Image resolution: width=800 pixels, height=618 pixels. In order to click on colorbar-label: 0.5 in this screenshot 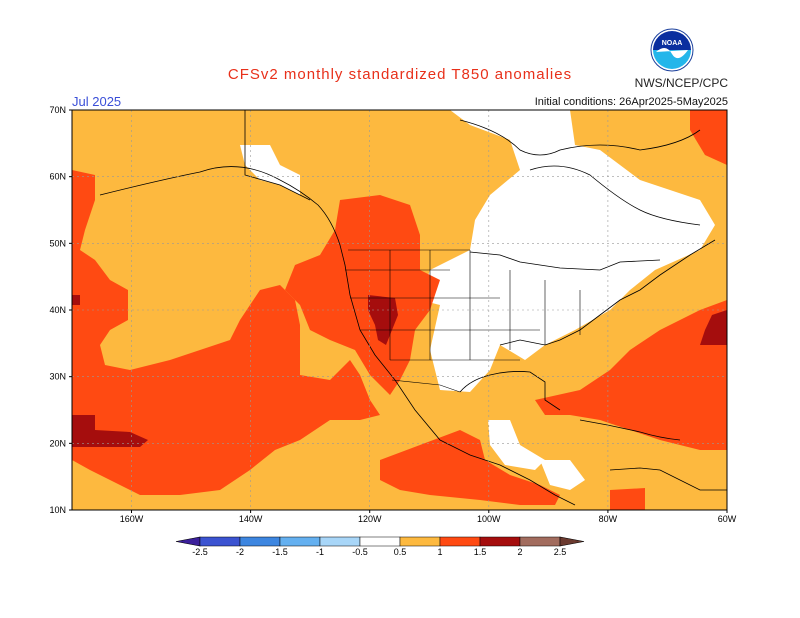, I will do `click(400, 552)`.